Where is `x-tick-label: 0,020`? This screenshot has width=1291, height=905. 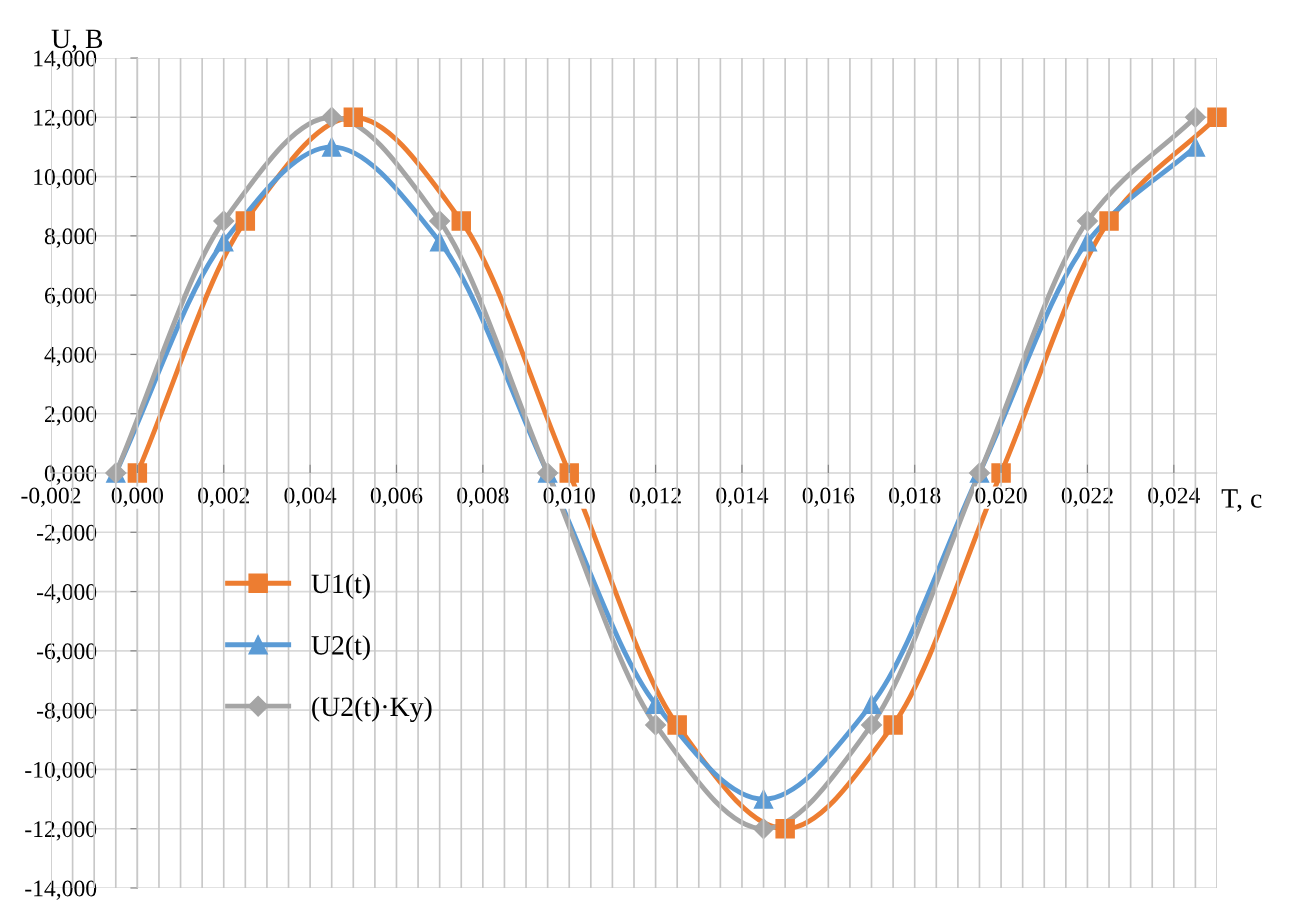
x-tick-label: 0,020 is located at coordinates (1001, 497).